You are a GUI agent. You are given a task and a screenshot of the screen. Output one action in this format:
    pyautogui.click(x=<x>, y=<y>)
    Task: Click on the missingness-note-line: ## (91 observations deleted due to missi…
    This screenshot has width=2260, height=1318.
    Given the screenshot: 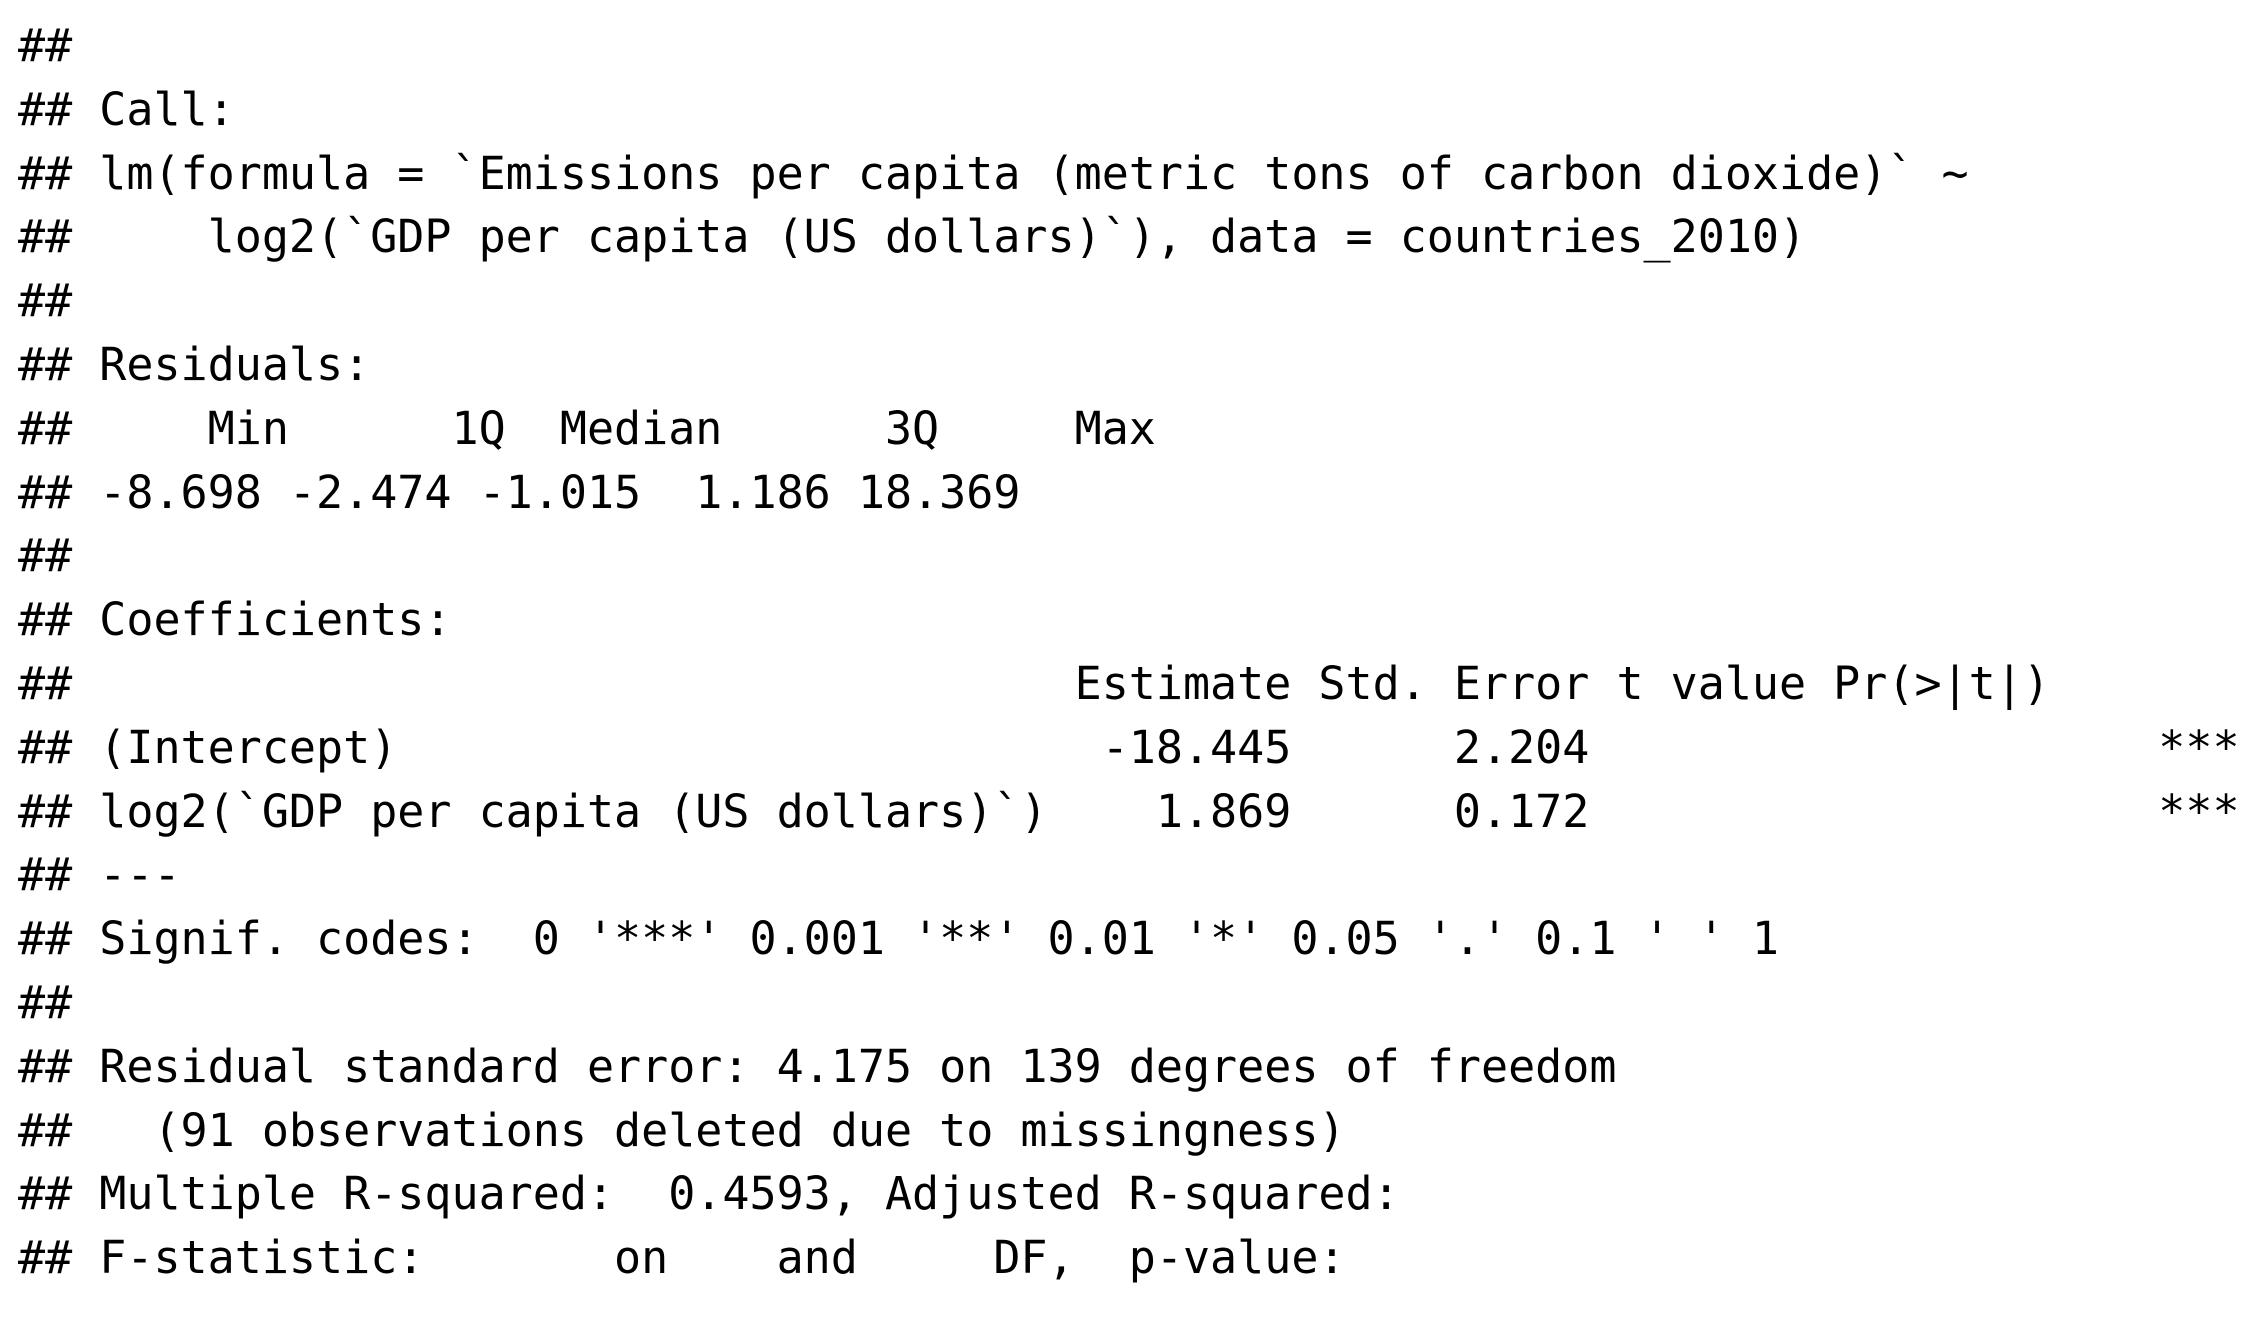 What is the action you would take?
    pyautogui.click(x=682, y=1130)
    